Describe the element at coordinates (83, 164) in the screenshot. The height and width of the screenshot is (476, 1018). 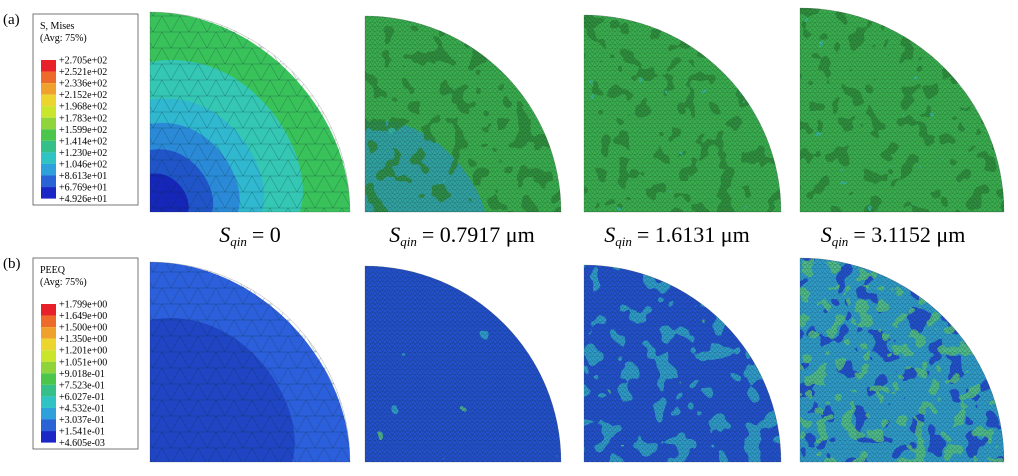
I see `legend-value: +1.046e+02` at that location.